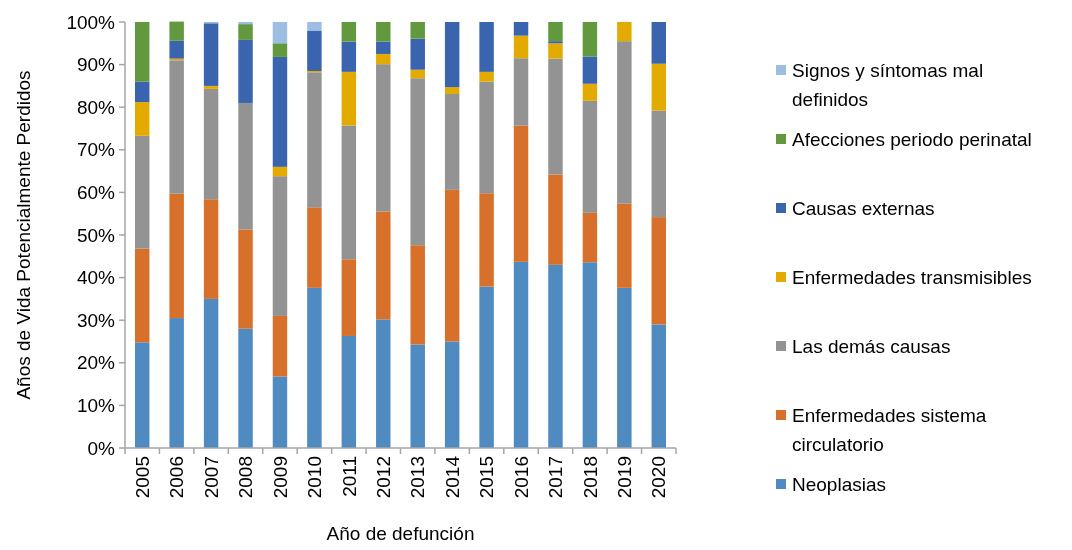 The width and height of the screenshot is (1072, 550). I want to click on x-tick-label: 2019, so click(624, 477).